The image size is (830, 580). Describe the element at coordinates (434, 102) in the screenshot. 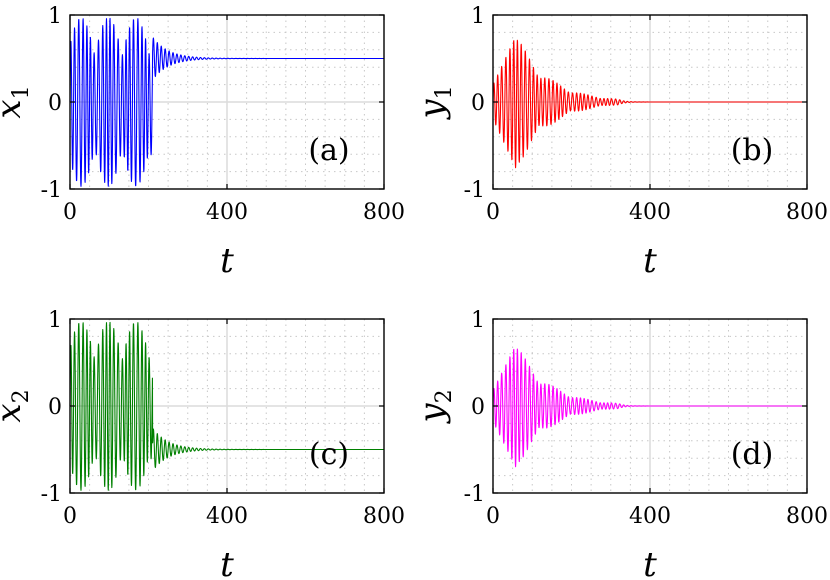

I see `y-axis-label: y1` at that location.